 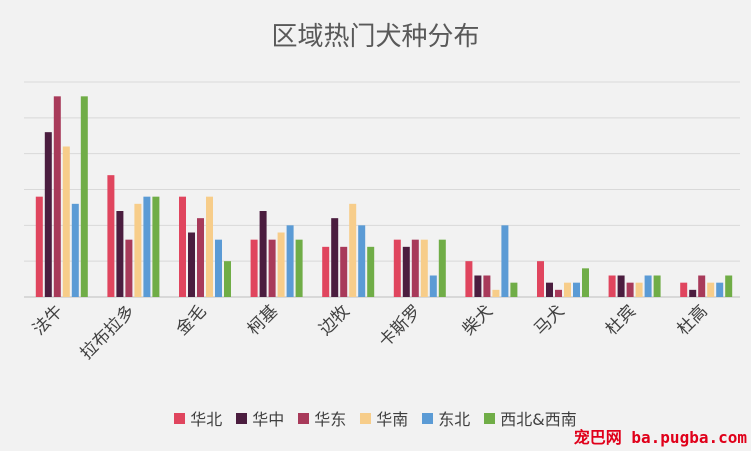 What do you see at coordinates (200, 257) in the screenshot?
I see `bar-华东-金毛` at bounding box center [200, 257].